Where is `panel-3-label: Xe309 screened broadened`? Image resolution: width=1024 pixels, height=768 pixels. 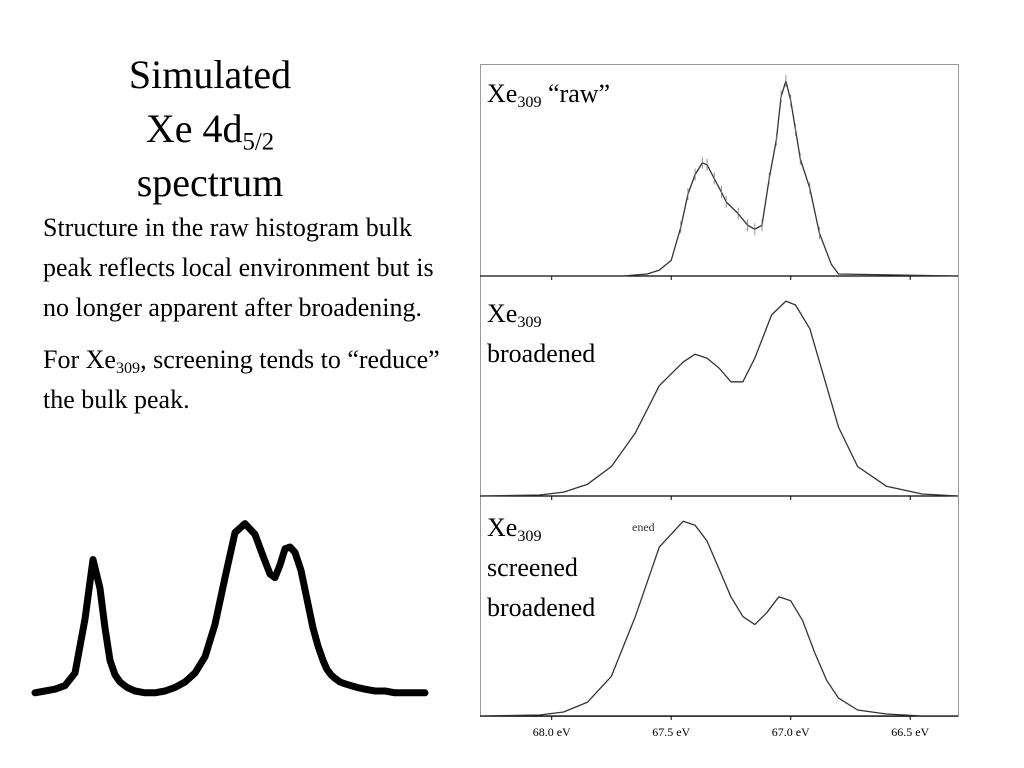
panel-3-label: Xe309 screened broadened is located at coordinates (541, 567).